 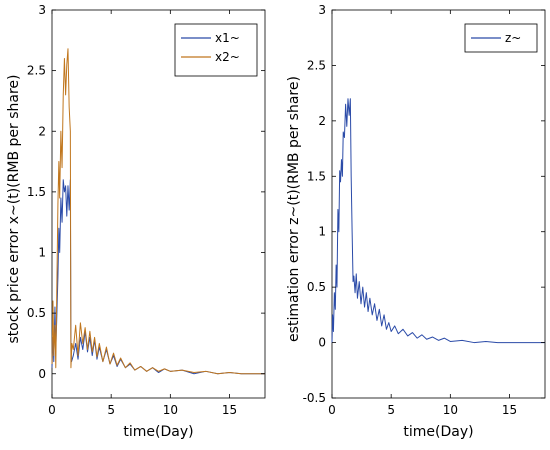 What do you see at coordinates (314, 398) in the screenshot?
I see `y-tick-label: -0.5` at bounding box center [314, 398].